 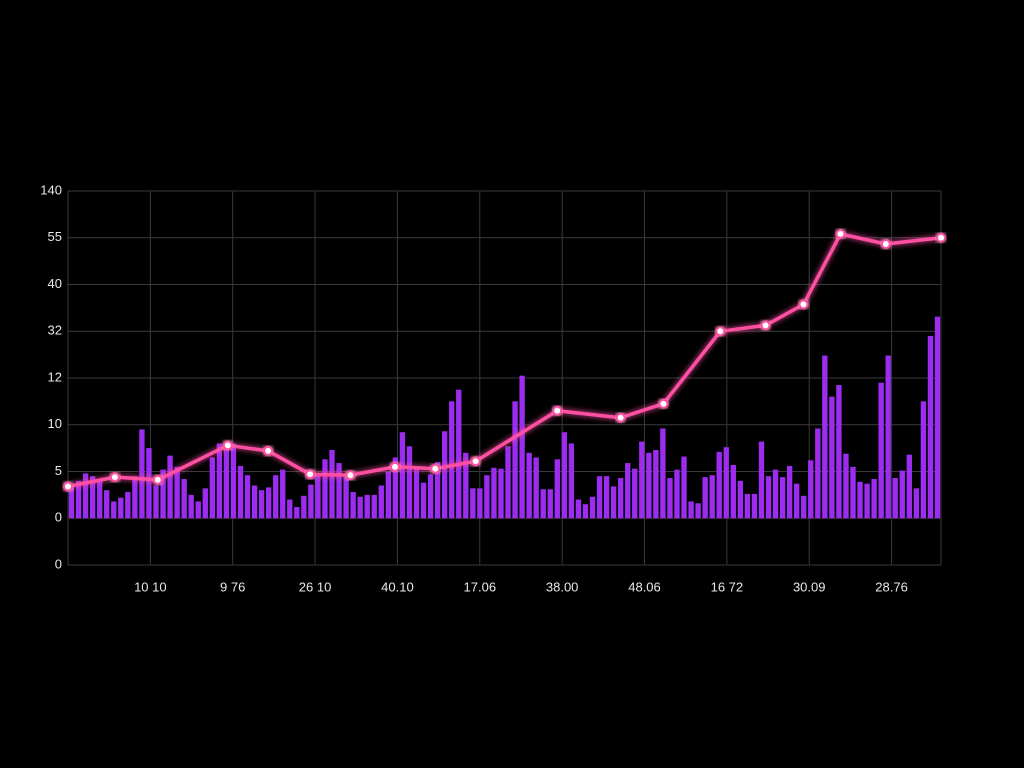 What do you see at coordinates (727, 586) in the screenshot?
I see `x-tick-label: 16 72` at bounding box center [727, 586].